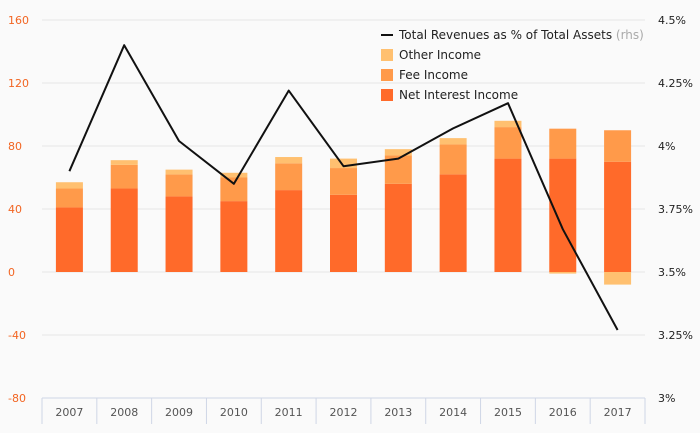  Describe the element at coordinates (124, 412) in the screenshot. I see `x-tick-label: 2008` at that location.